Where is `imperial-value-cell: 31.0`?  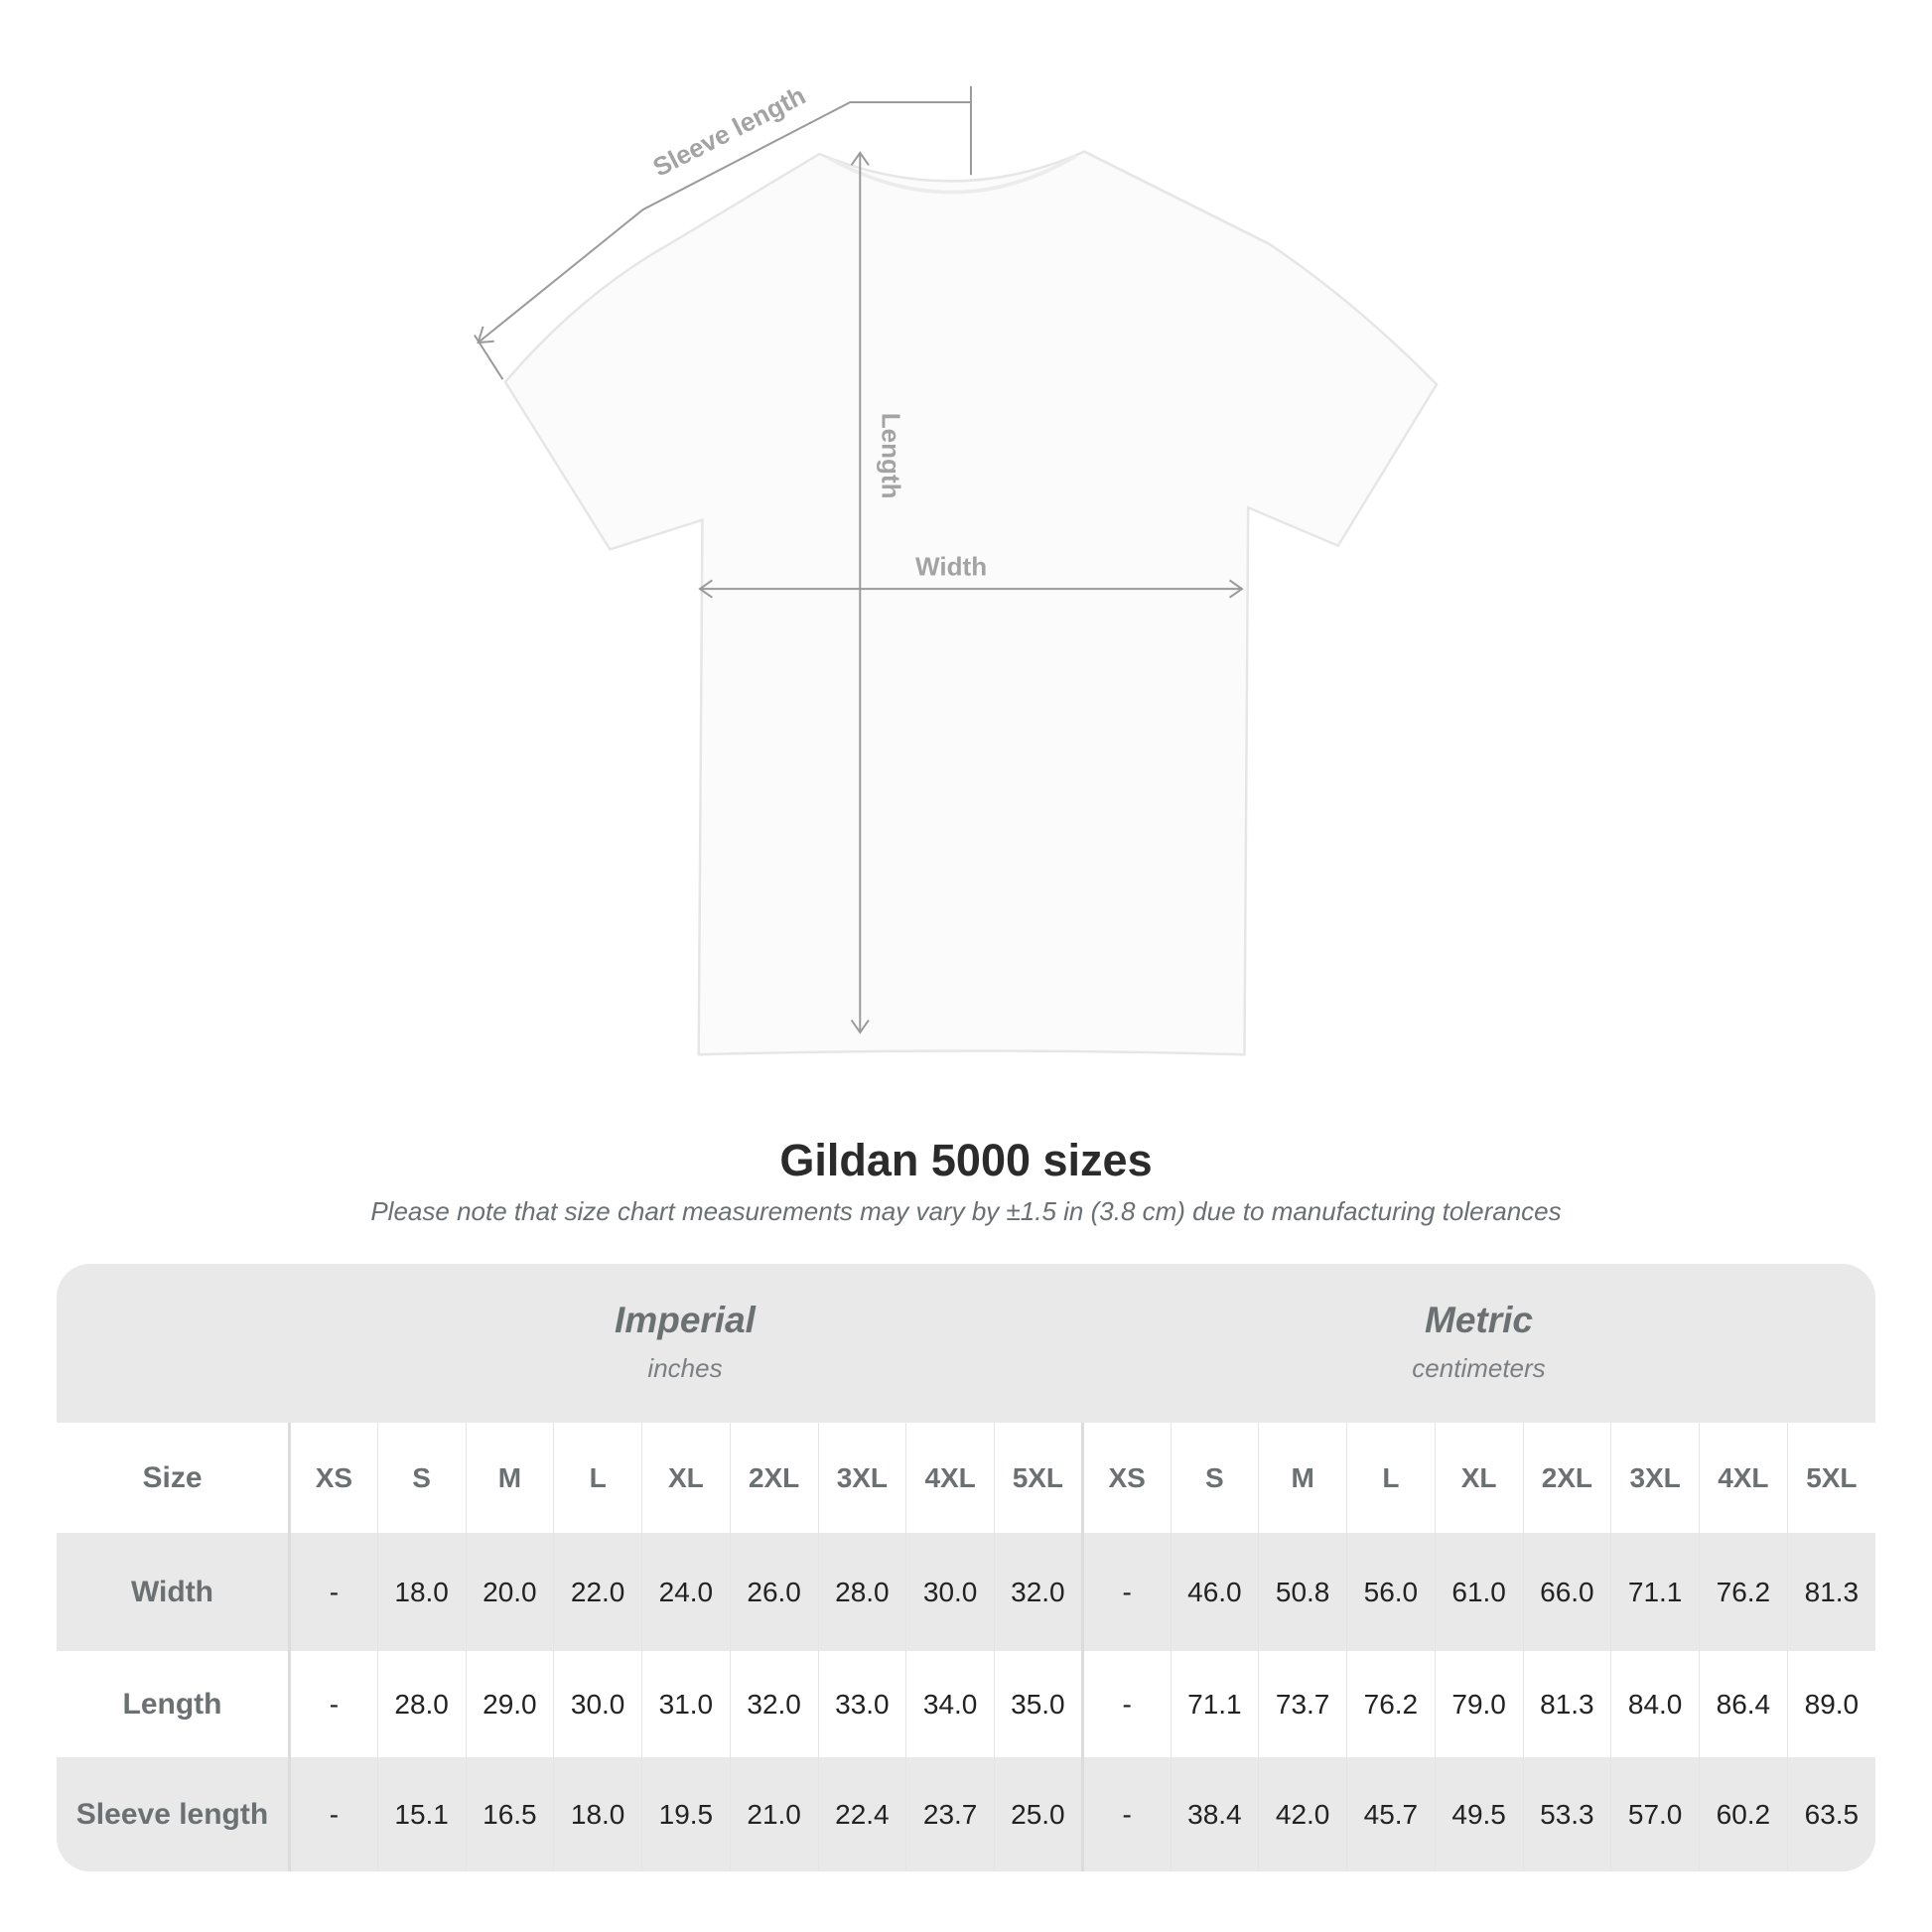
imperial-value-cell: 31.0 is located at coordinates (686, 1704).